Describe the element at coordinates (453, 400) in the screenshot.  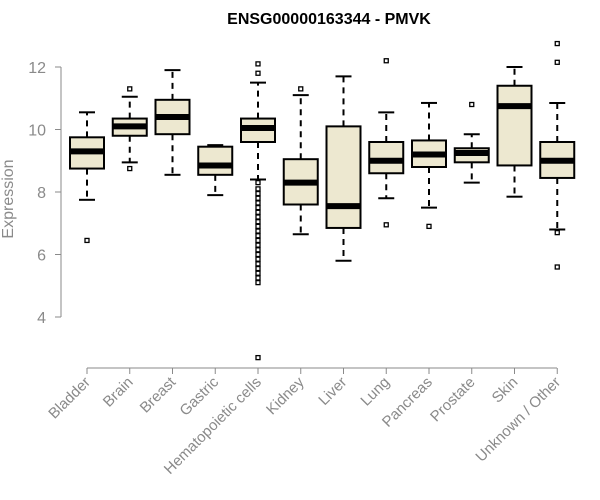
I see `x-tick-label: Prostate` at that location.